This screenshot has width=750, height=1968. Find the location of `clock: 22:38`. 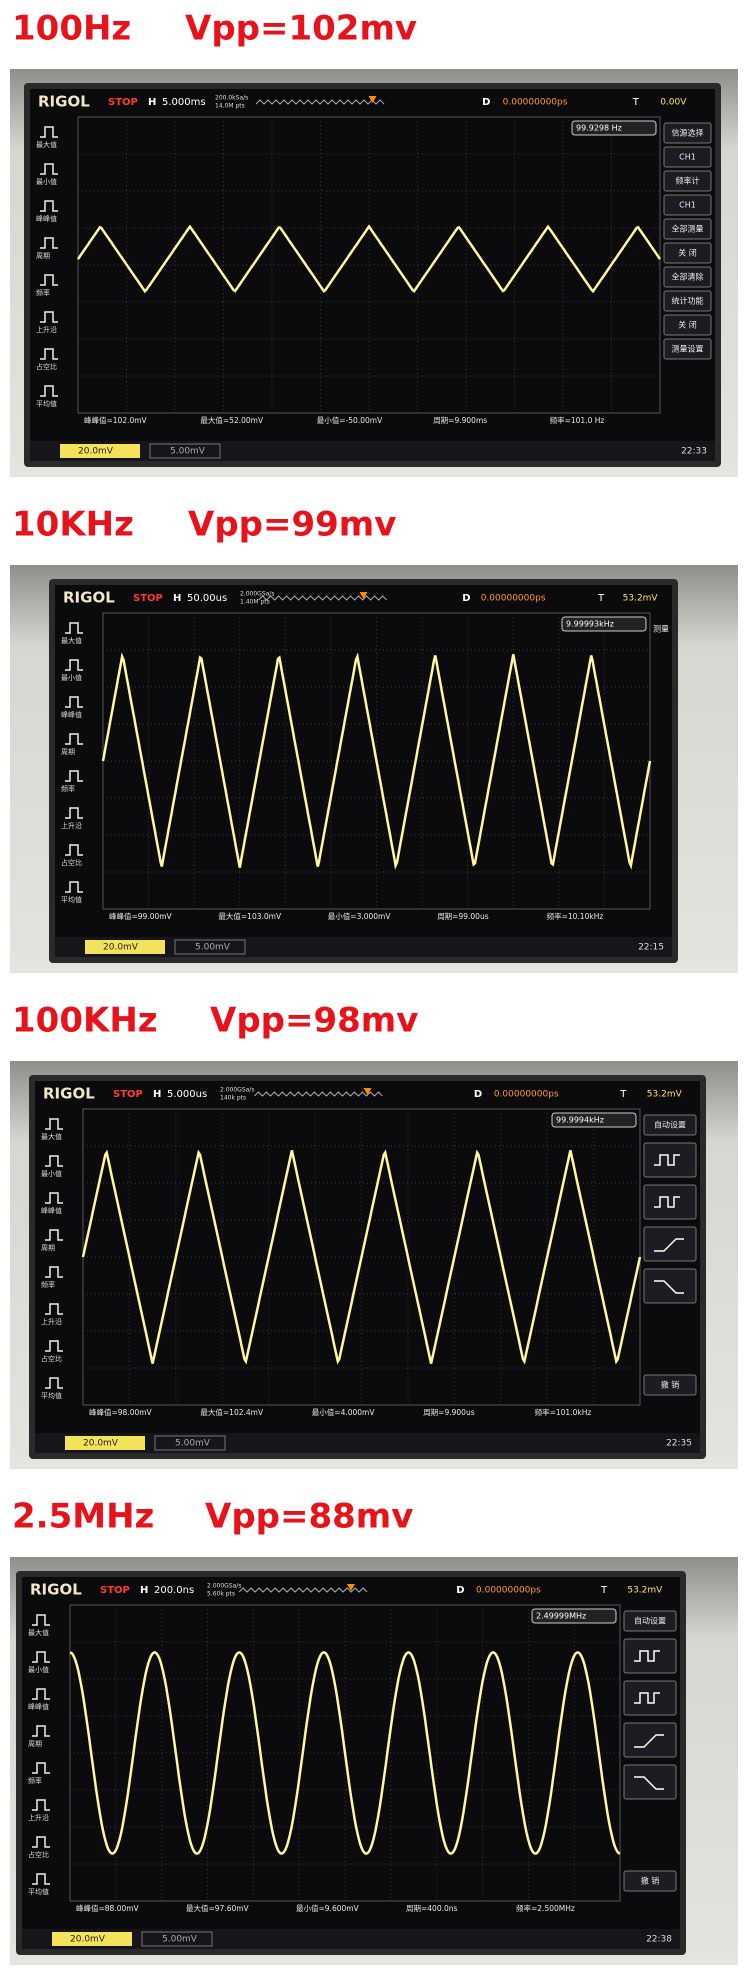

clock: 22:38 is located at coordinates (659, 1940).